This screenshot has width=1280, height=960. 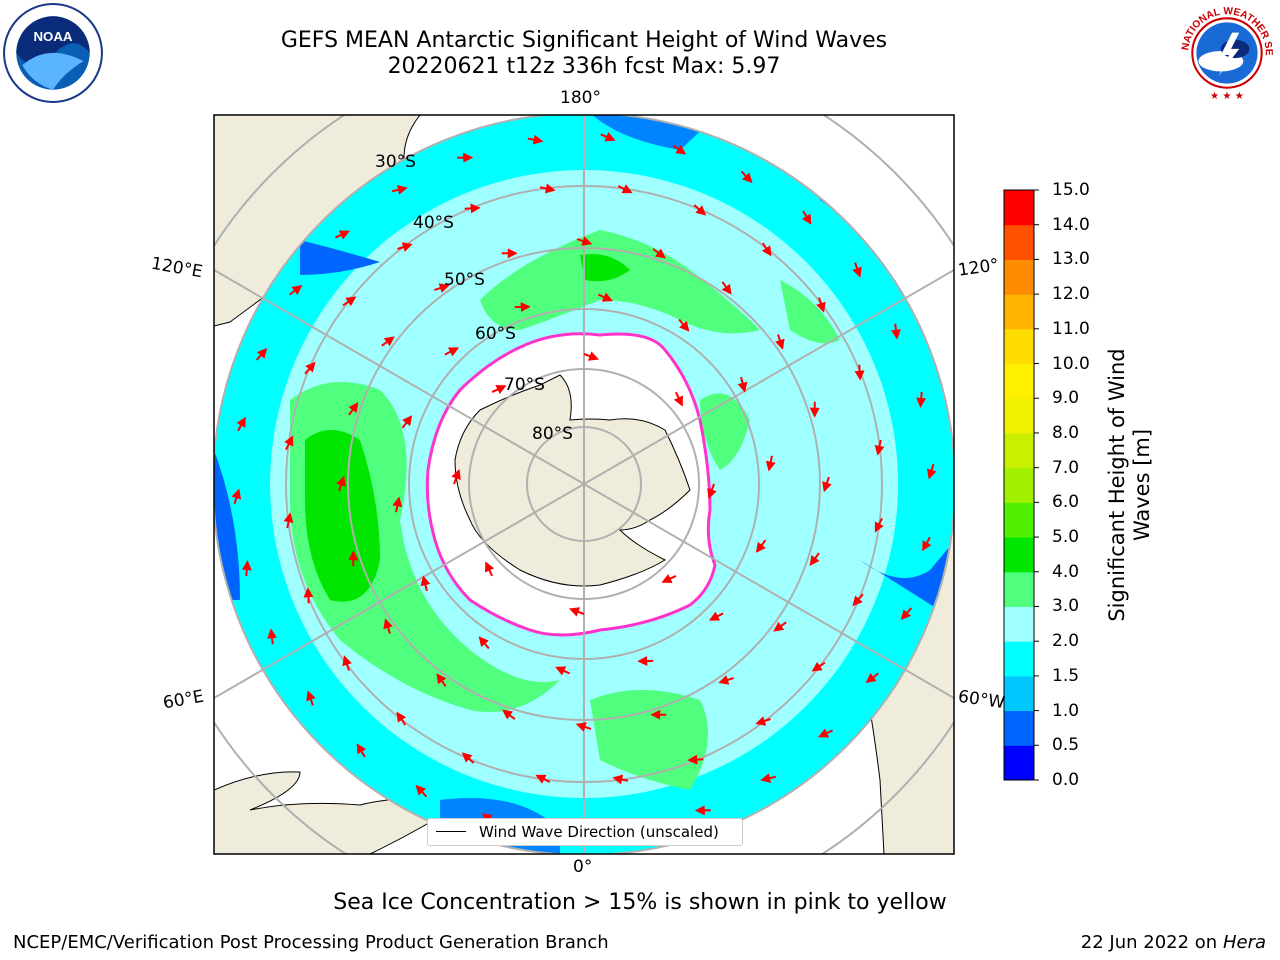 What do you see at coordinates (464, 280) in the screenshot?
I see `lat-label-50s: 50°S` at bounding box center [464, 280].